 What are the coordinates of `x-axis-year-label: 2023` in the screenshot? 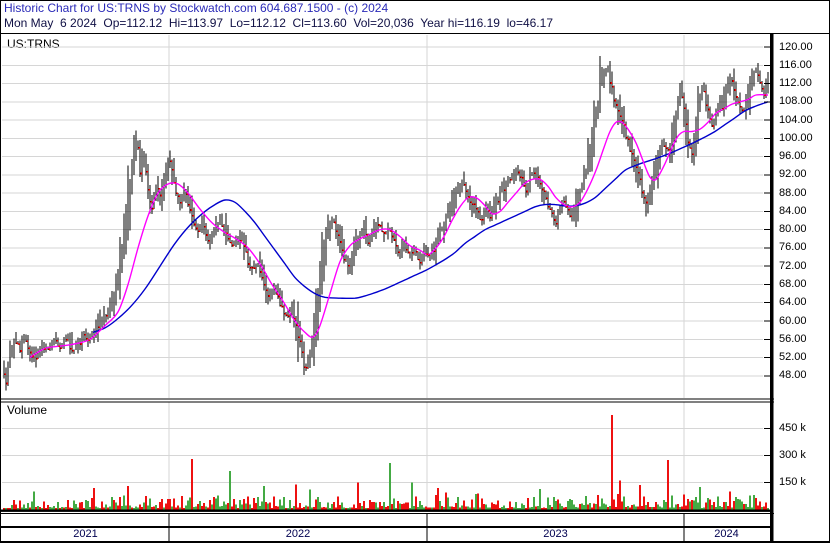 It's located at (555, 534).